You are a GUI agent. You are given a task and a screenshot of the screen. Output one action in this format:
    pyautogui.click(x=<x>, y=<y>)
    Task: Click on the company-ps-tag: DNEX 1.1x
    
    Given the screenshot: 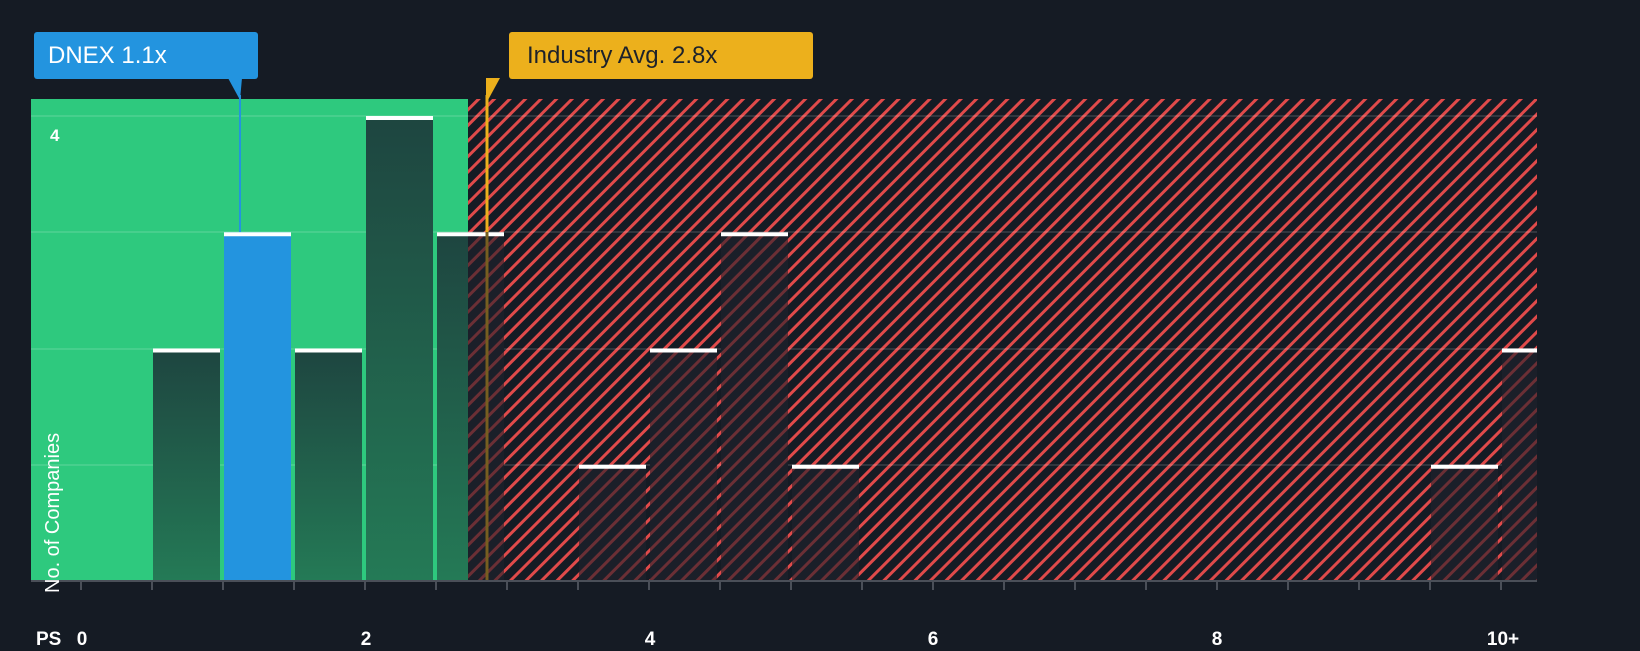 What is the action you would take?
    pyautogui.click(x=146, y=55)
    